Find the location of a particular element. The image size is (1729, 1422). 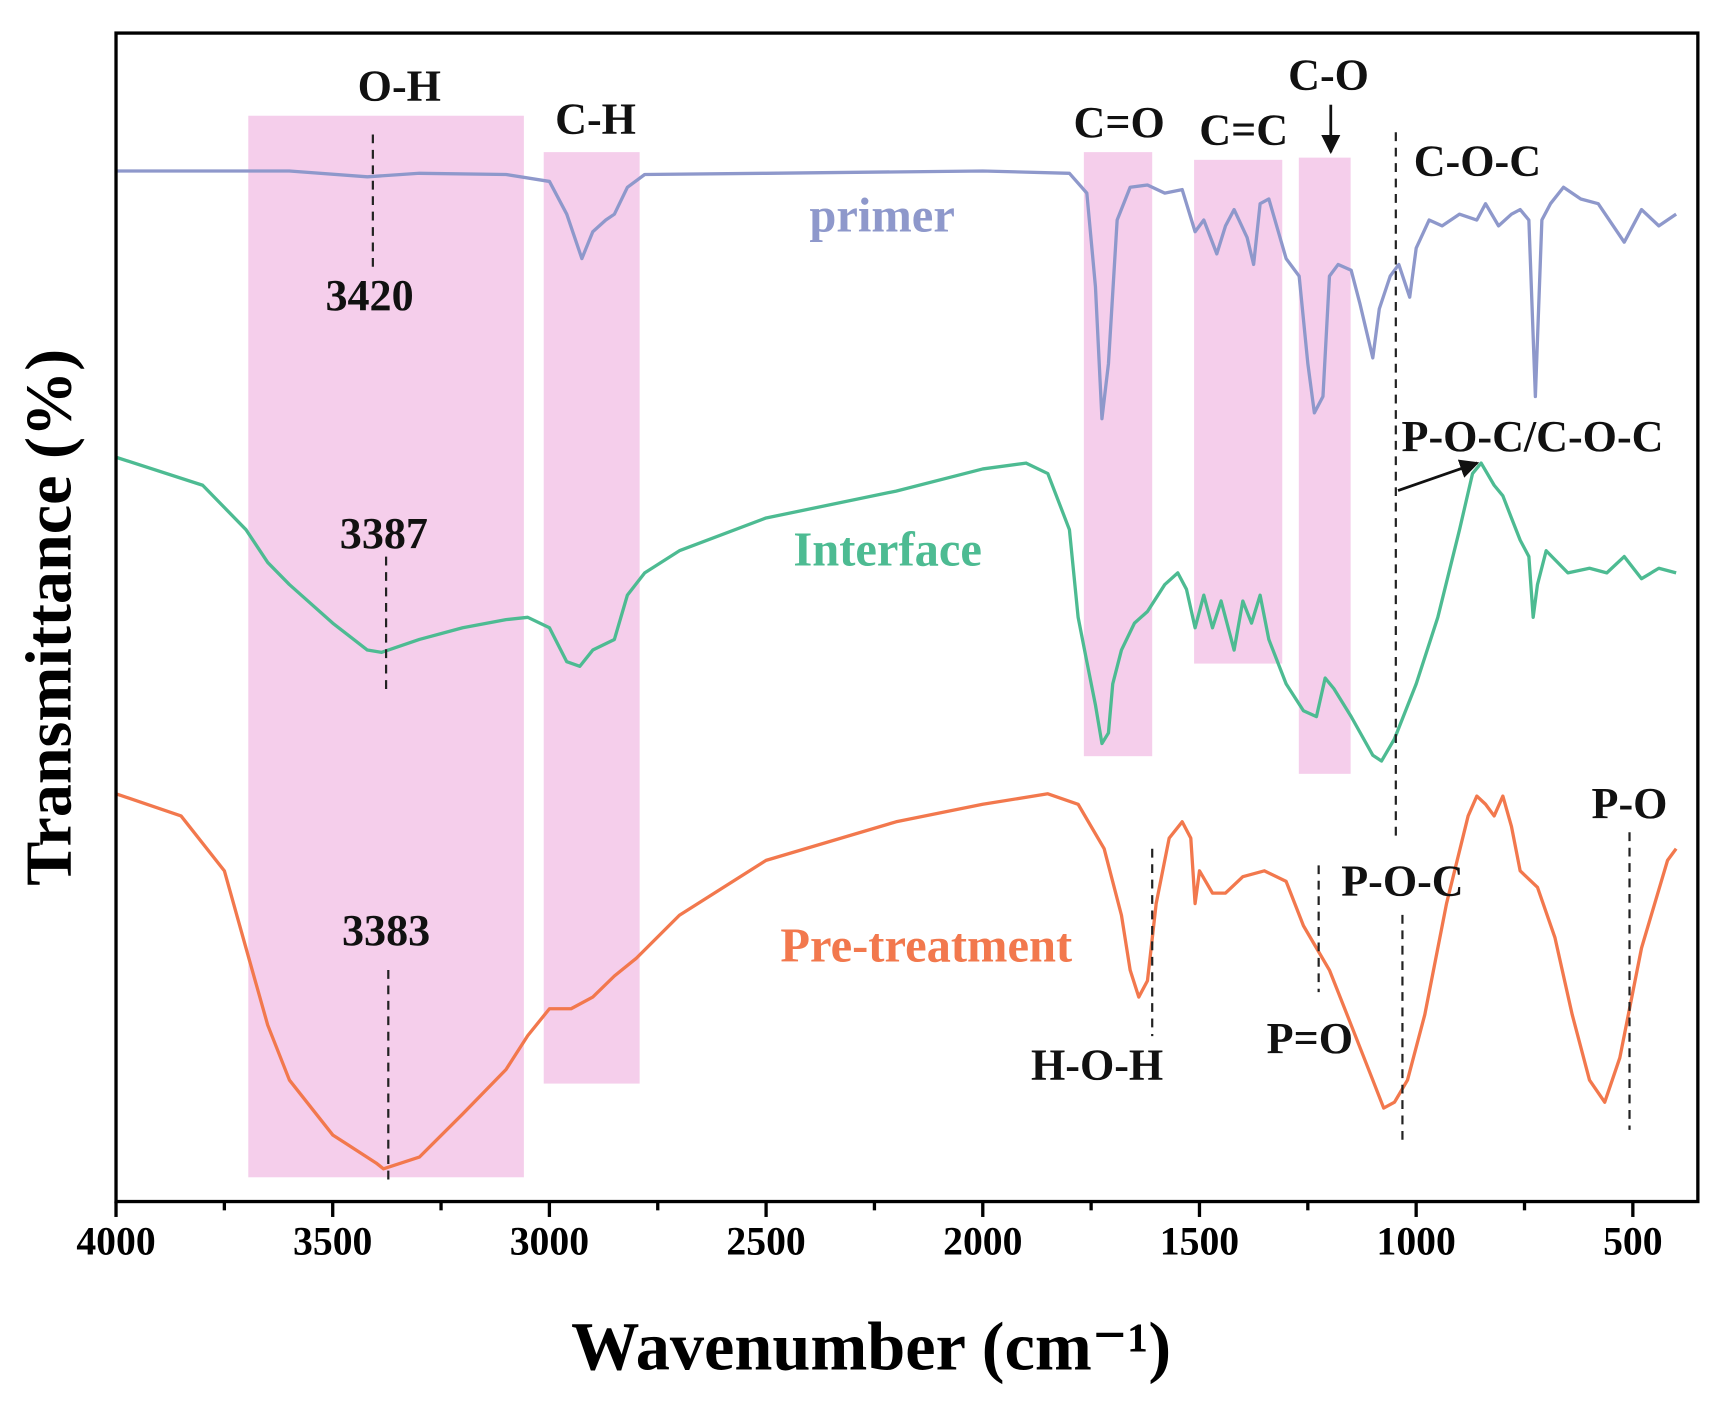

series-label: Interface is located at coordinates (887, 550).